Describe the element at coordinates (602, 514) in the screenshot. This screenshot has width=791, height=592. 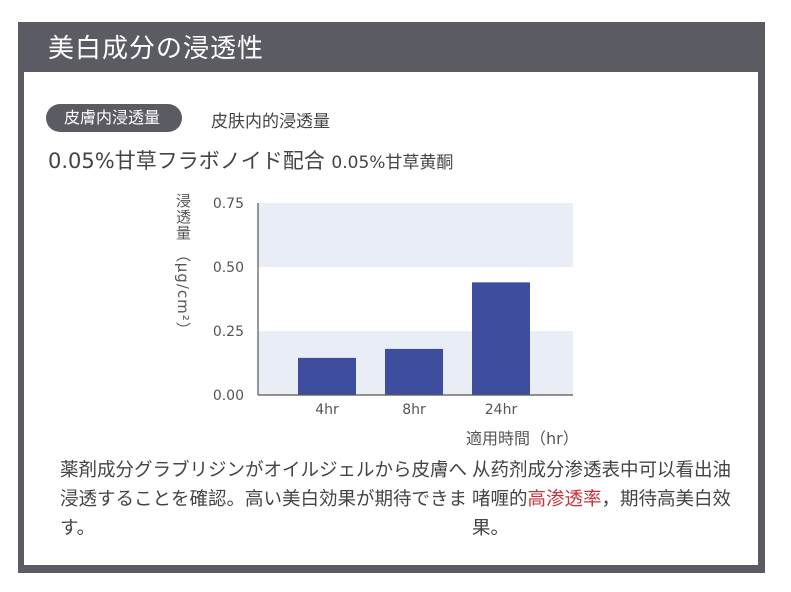
I see `description-cn-after: ，期待高美白效果。` at that location.